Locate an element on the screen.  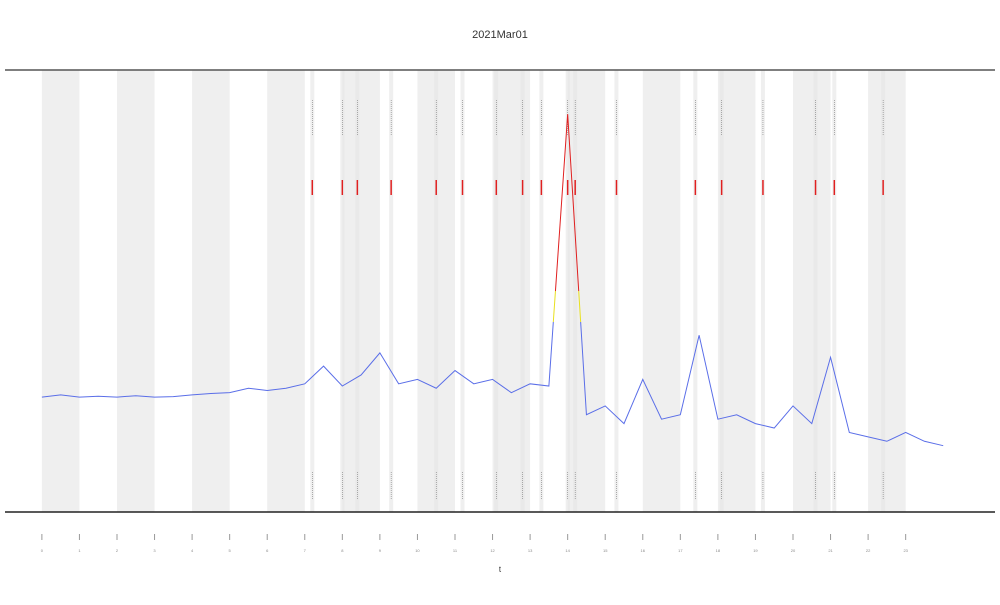
x-tick-label: 21 is located at coordinates (830, 550).